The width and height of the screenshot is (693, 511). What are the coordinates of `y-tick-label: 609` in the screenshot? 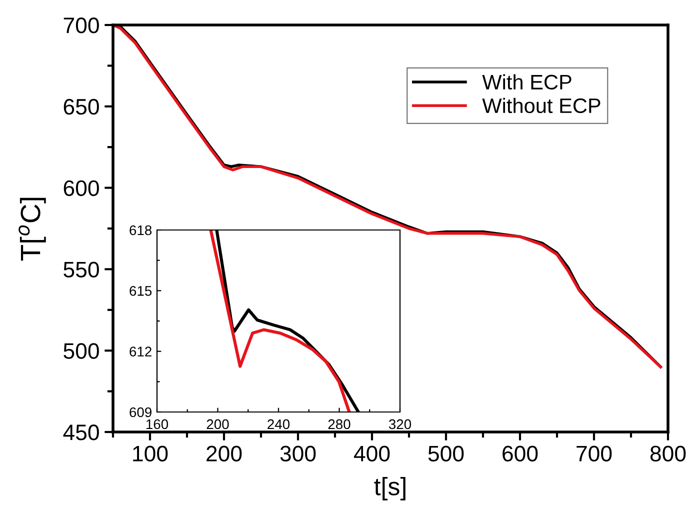 It's located at (141, 412).